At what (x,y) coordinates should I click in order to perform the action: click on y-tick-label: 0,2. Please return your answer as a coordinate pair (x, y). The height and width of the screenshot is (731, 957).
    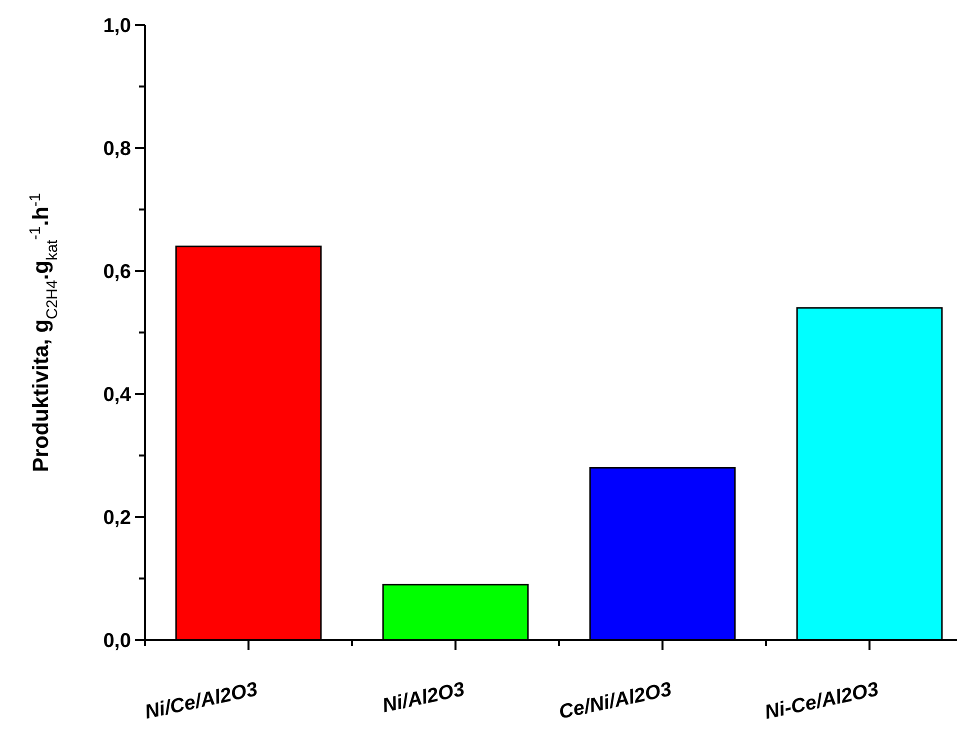
    Looking at the image, I should click on (117, 518).